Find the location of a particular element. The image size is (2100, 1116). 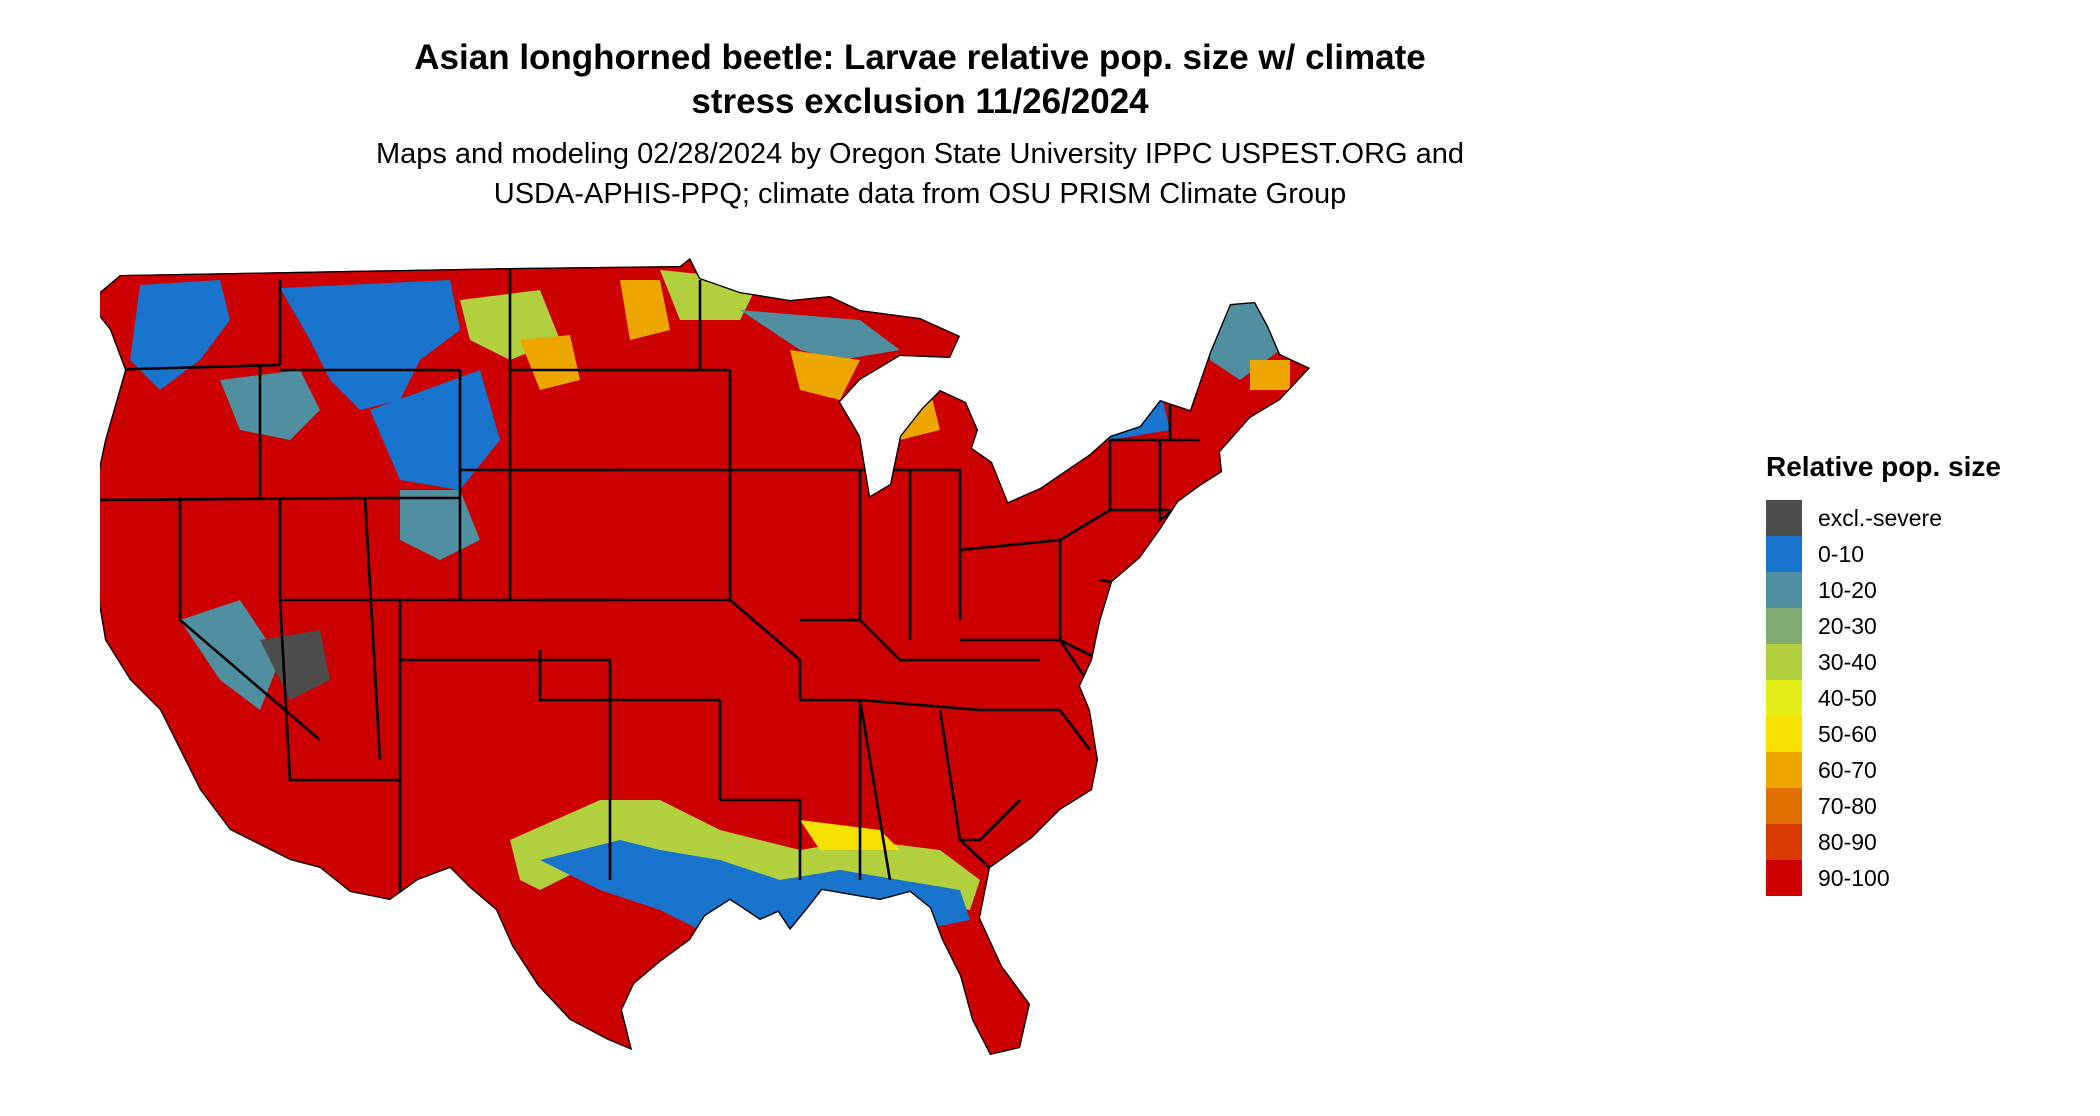

legend-label: 50-60 is located at coordinates (1847, 734).